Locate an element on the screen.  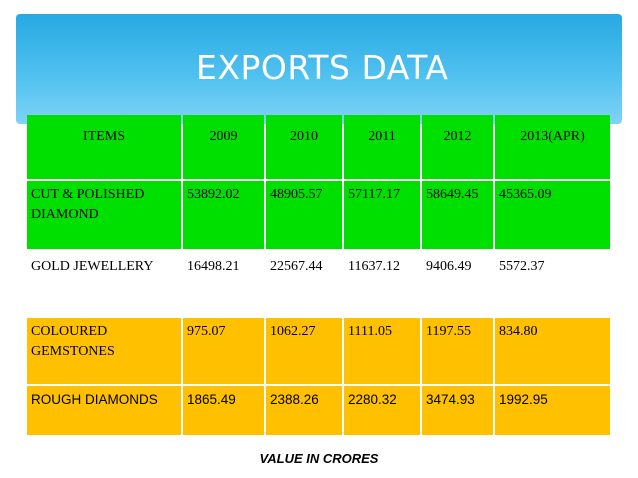
value-cell: 48905.57 is located at coordinates (304, 215).